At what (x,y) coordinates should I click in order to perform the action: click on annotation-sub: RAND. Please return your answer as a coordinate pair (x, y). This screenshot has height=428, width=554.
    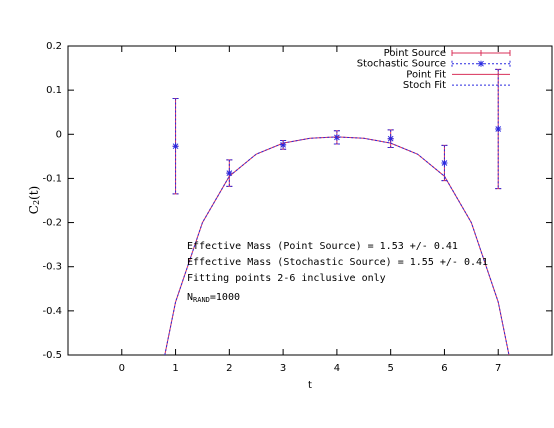
    Looking at the image, I should click on (201, 300).